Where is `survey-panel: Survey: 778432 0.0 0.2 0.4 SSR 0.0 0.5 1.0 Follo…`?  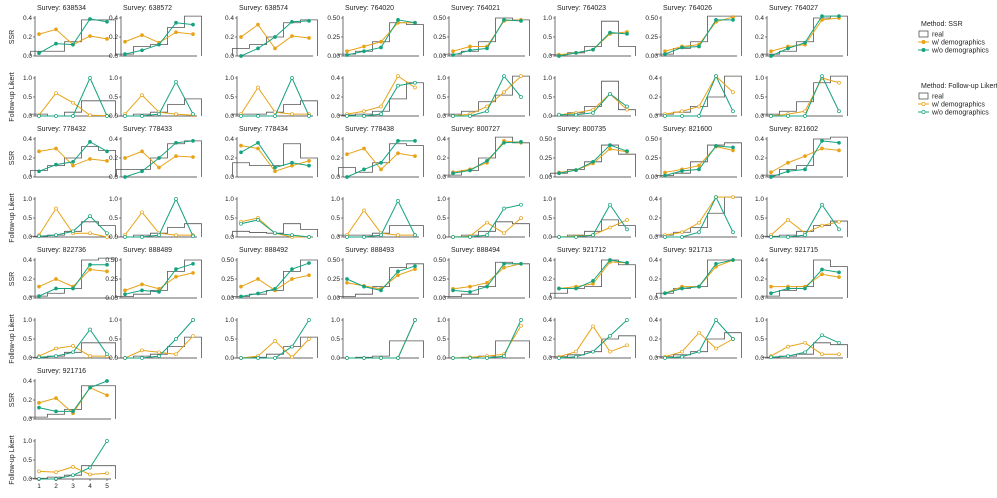
survey-panel: Survey: 778432 0.0 0.2 0.4 SSR 0.0 0.5 1.0 Follo… is located at coordinates (62, 184).